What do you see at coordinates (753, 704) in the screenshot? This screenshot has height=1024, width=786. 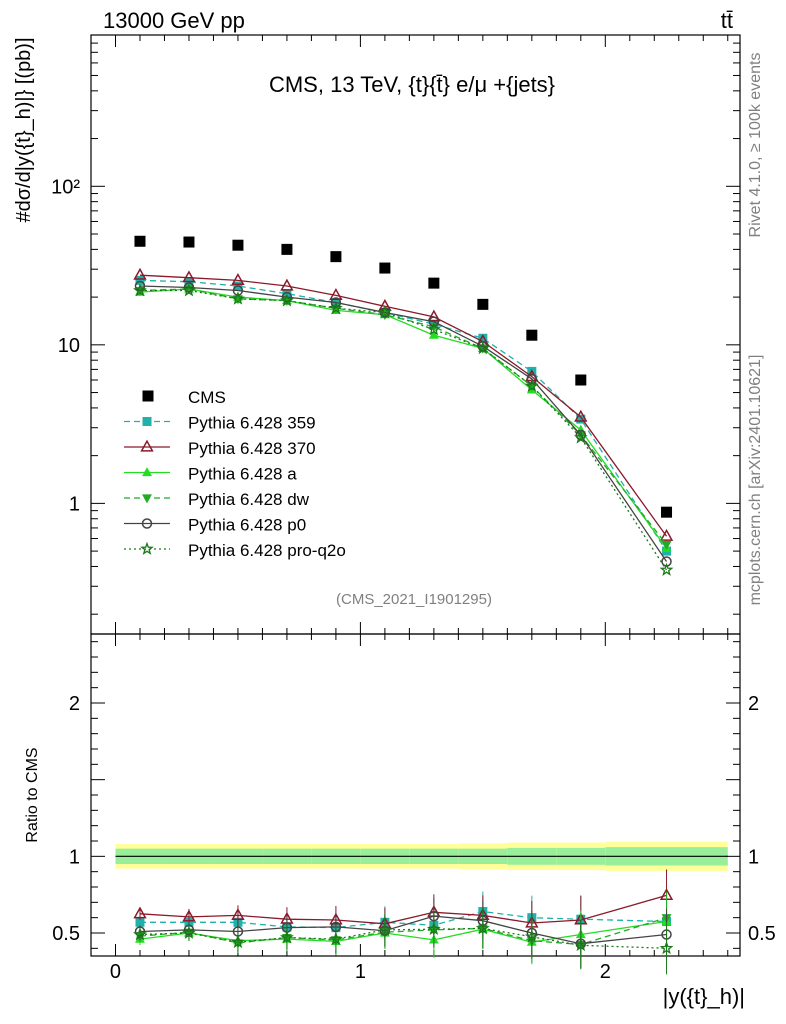 I see `y-tick-label-bottom-right: 2` at bounding box center [753, 704].